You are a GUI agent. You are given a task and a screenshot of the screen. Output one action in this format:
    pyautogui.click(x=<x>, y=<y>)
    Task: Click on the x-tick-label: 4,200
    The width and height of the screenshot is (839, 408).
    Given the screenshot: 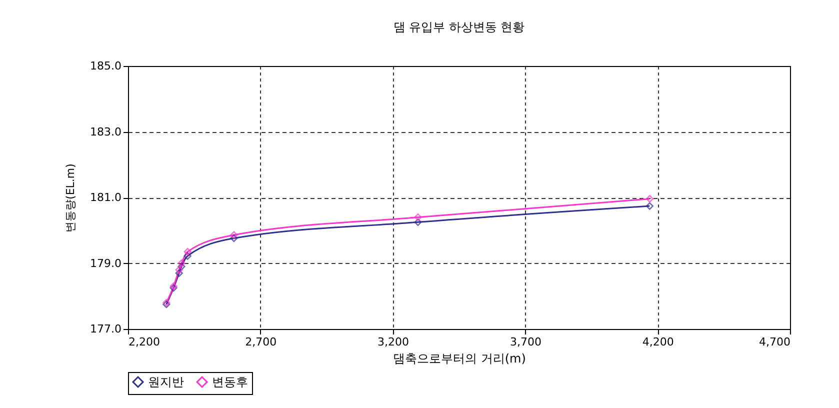 What is the action you would take?
    pyautogui.click(x=658, y=342)
    